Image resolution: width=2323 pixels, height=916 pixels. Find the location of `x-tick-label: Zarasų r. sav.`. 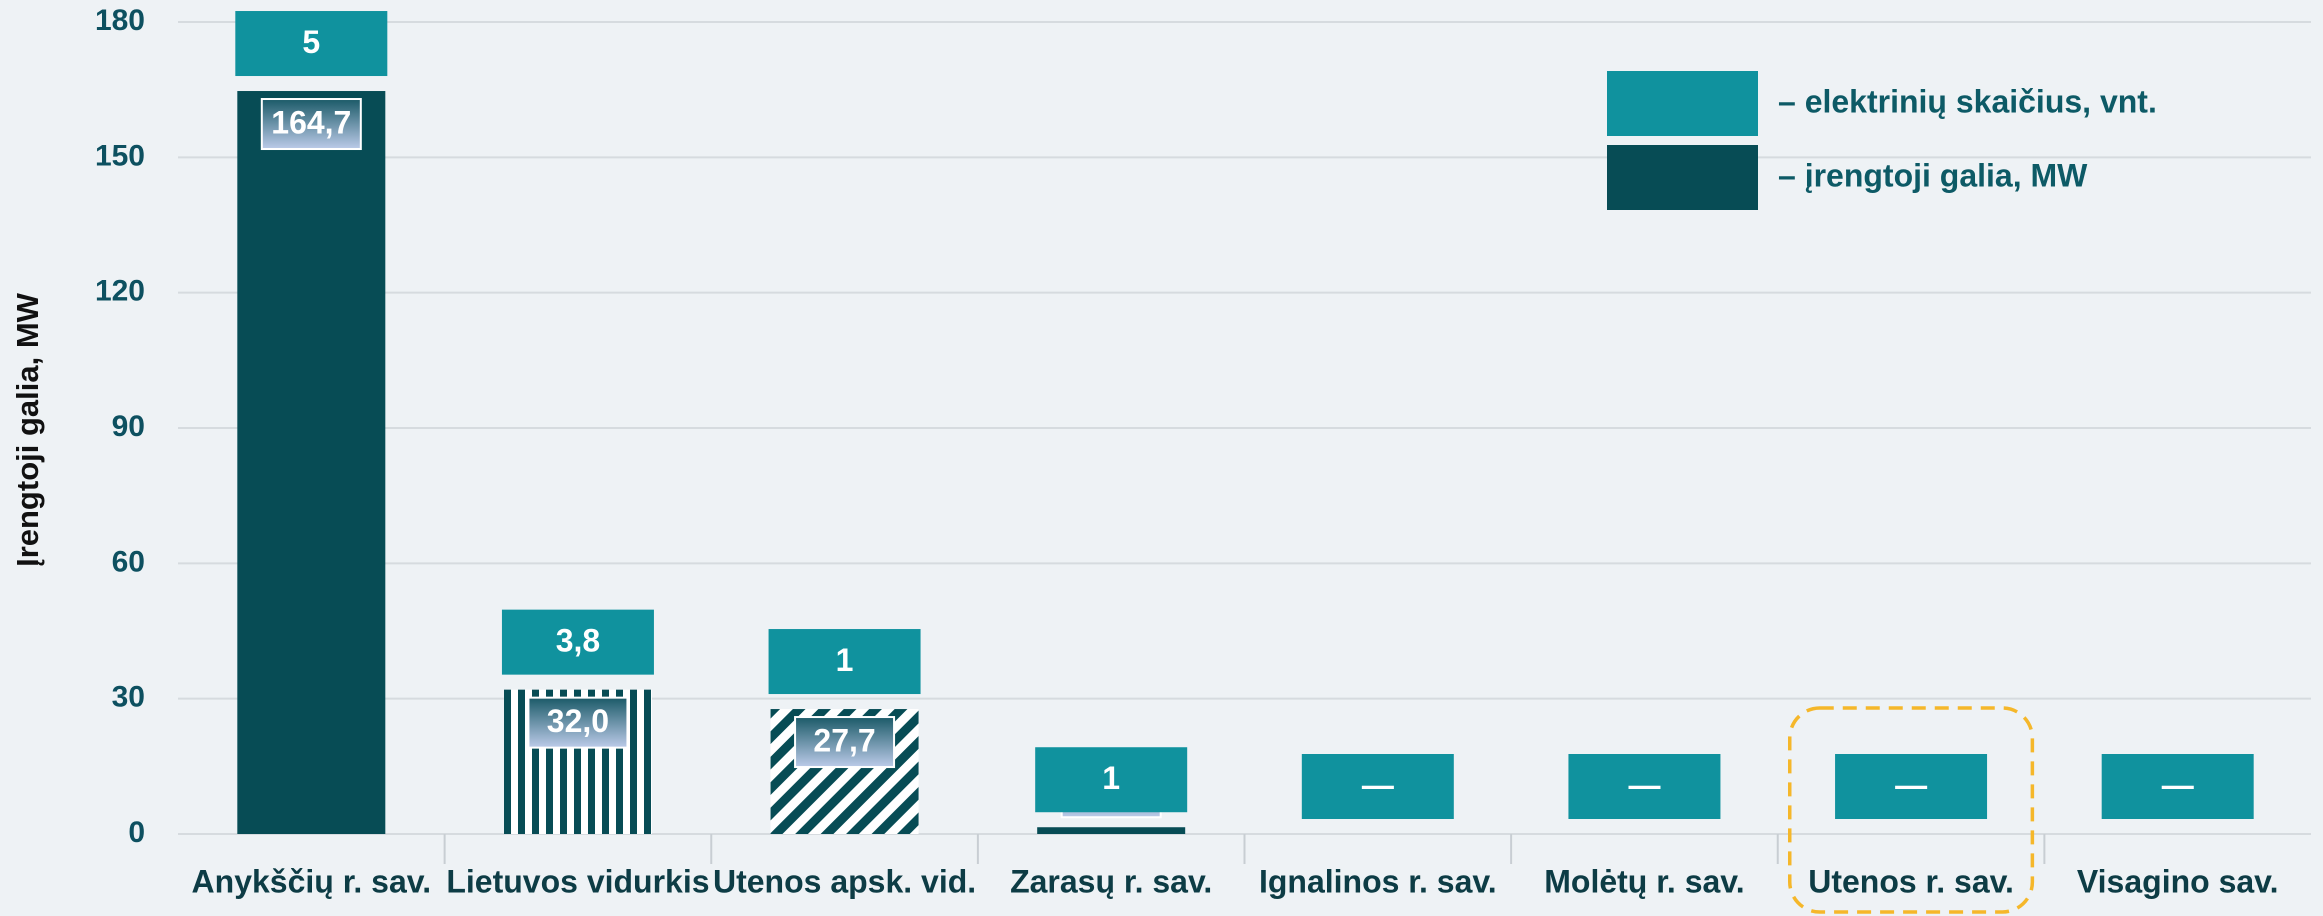

x-tick-label: Zarasų r. sav. is located at coordinates (1111, 881).